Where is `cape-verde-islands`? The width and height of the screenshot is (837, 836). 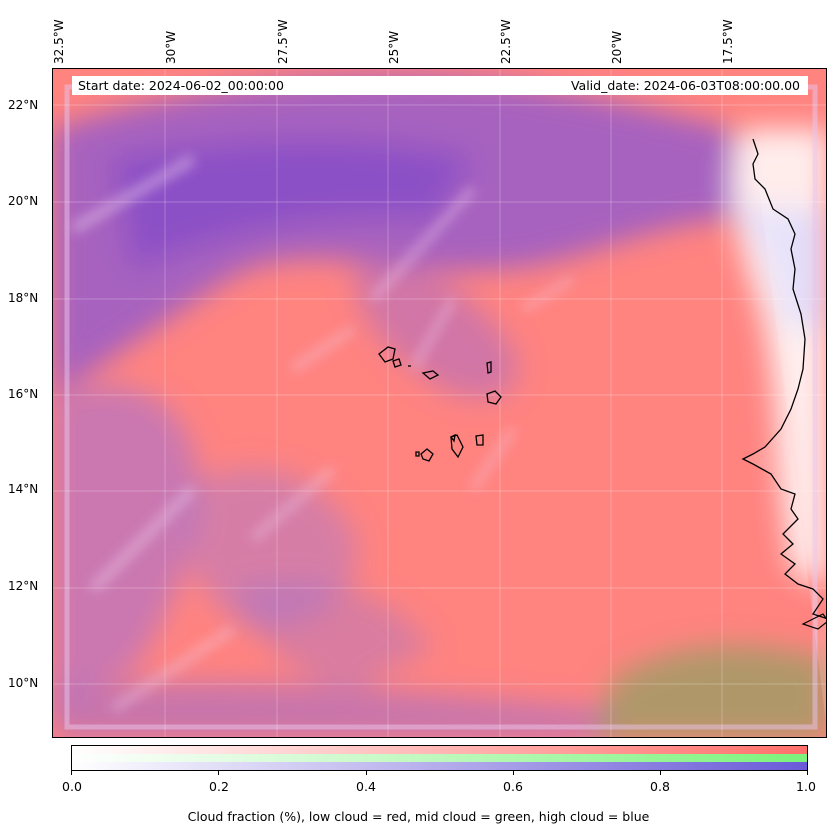 cape-verde-islands is located at coordinates (440, 404).